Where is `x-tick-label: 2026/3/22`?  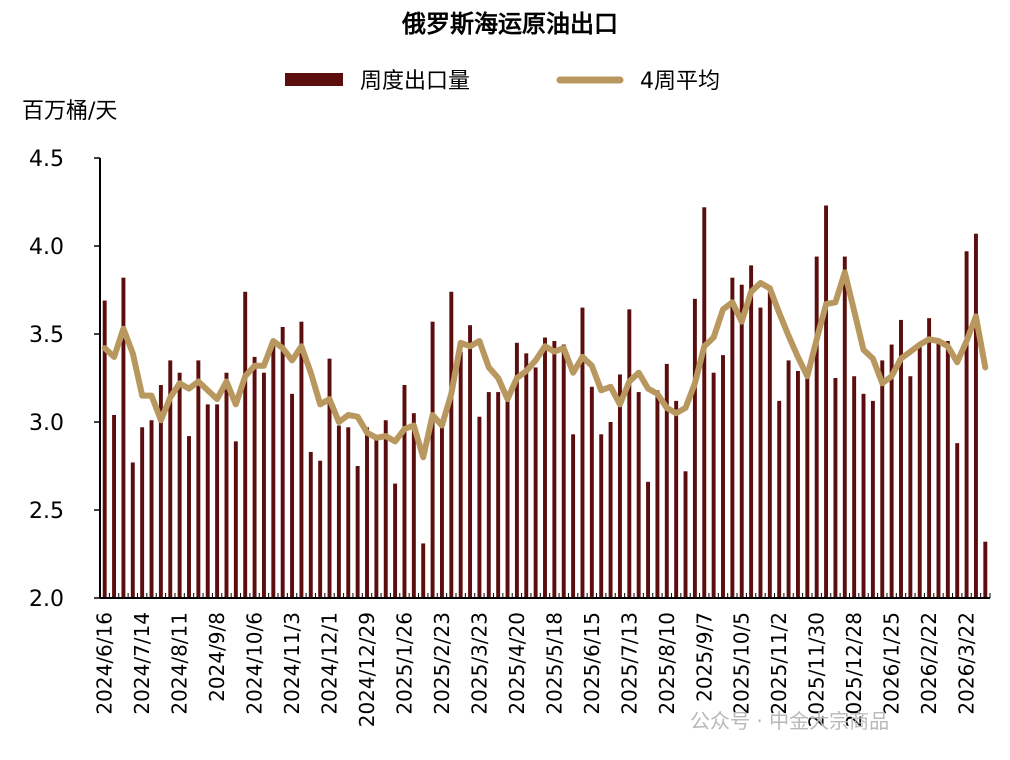
x-tick-label: 2026/3/22 is located at coordinates (967, 663).